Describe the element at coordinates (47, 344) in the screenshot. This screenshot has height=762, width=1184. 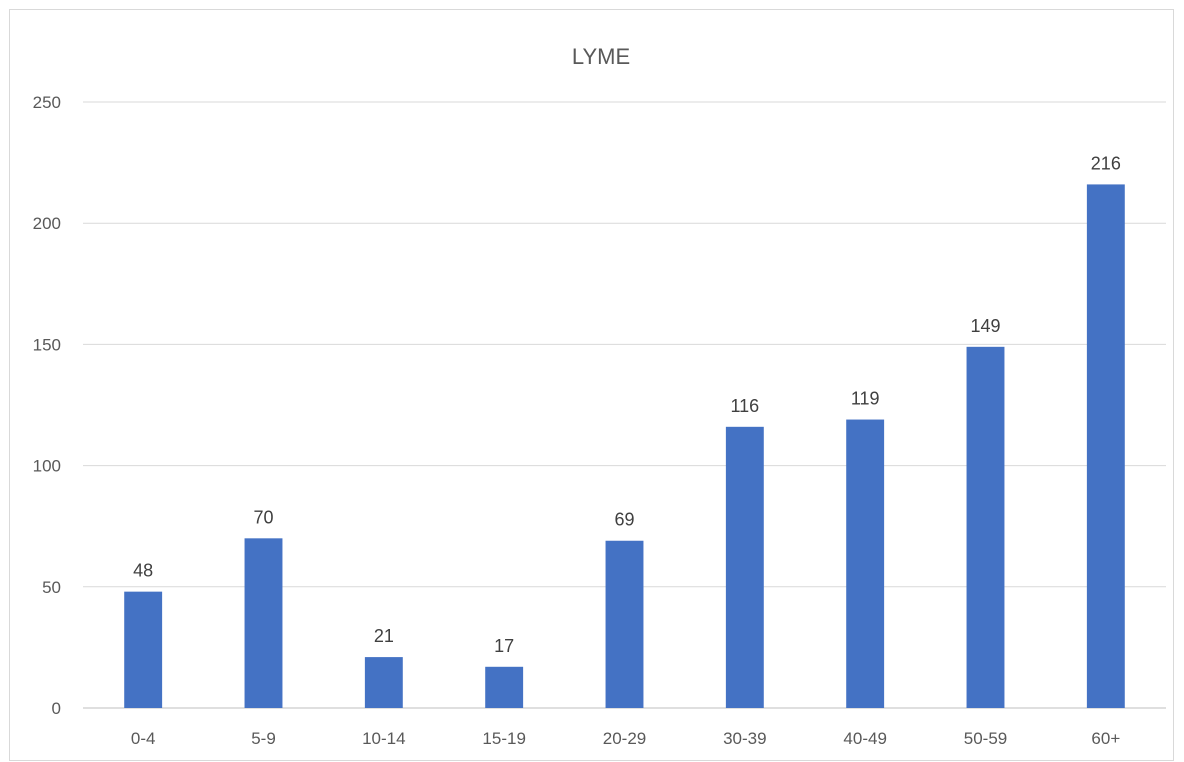
I see `y-tick-label: 150` at that location.